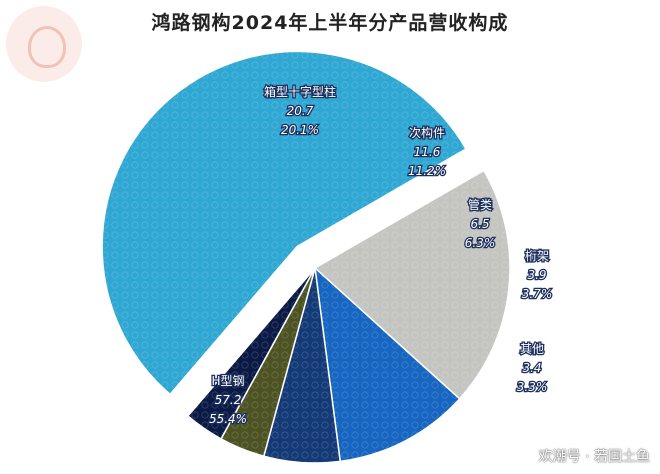 The width and height of the screenshot is (660, 474). Describe the element at coordinates (330, 23) in the screenshot. I see `chart-title: 鸿路钢构2024年上半年分产品营收构成` at that location.